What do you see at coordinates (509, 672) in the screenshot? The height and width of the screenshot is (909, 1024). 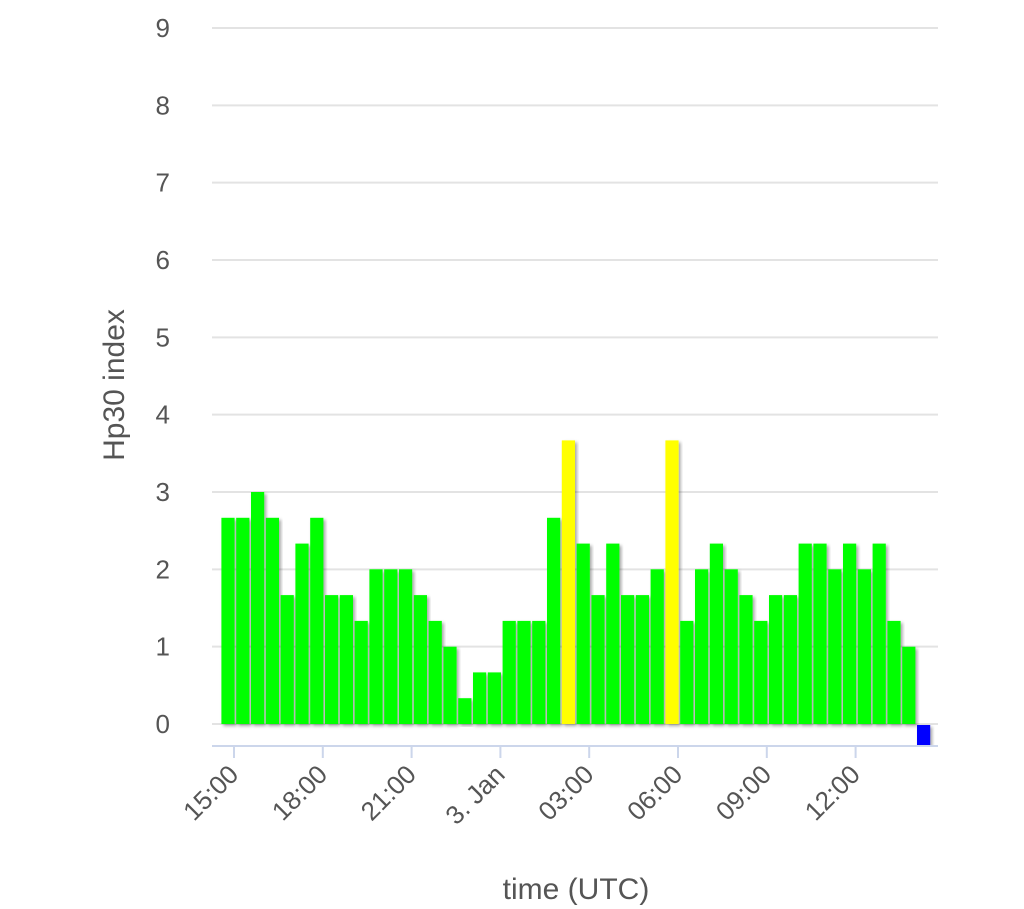 I see `bar: 3 Jan 00:15` at bounding box center [509, 672].